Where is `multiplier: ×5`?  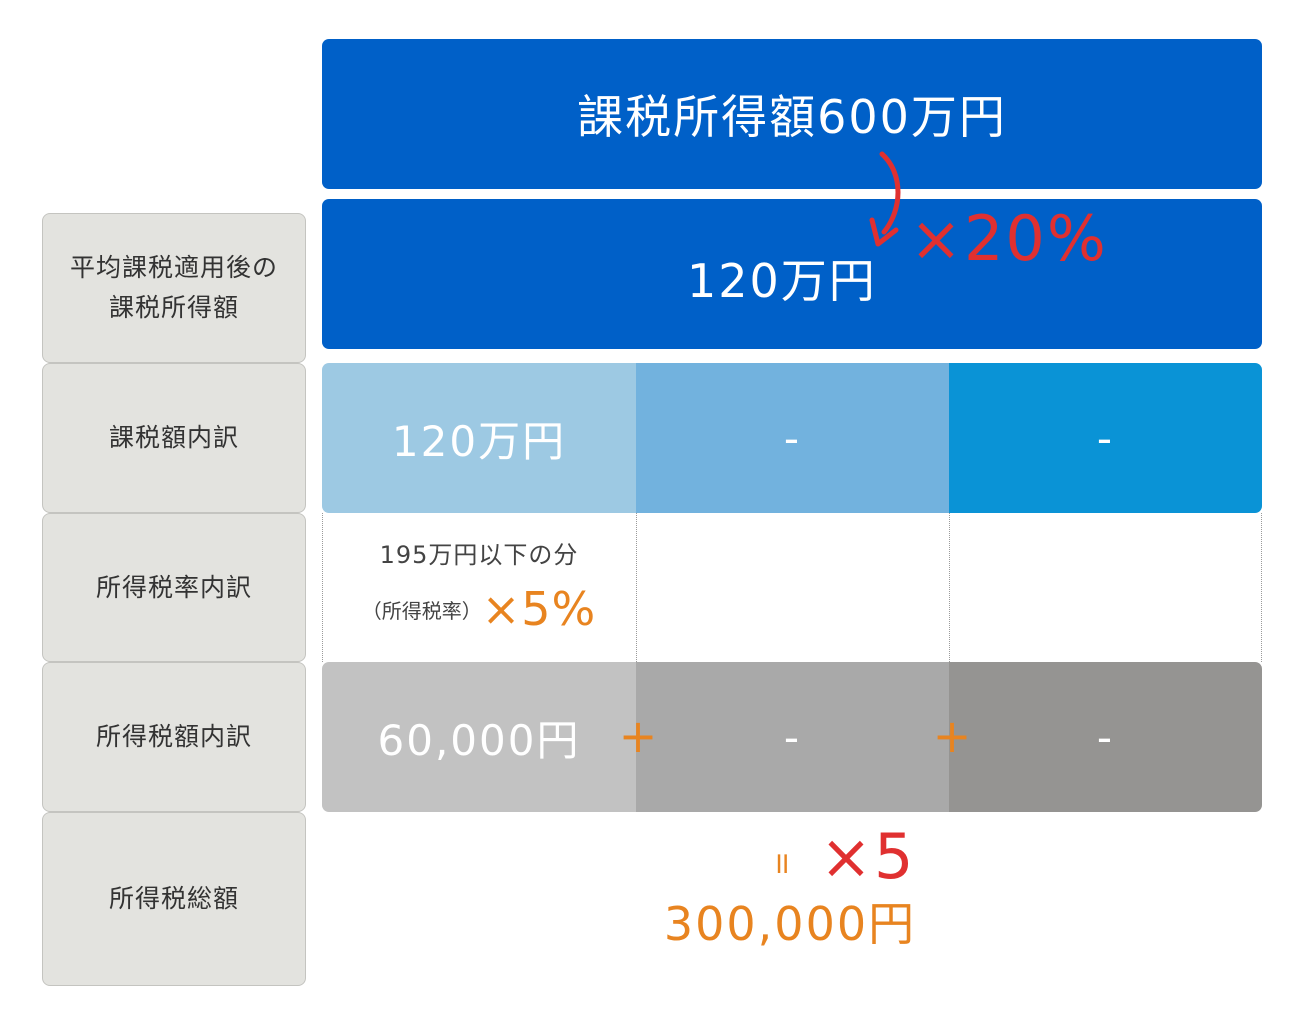 multiplier: ×5 is located at coordinates (868, 856).